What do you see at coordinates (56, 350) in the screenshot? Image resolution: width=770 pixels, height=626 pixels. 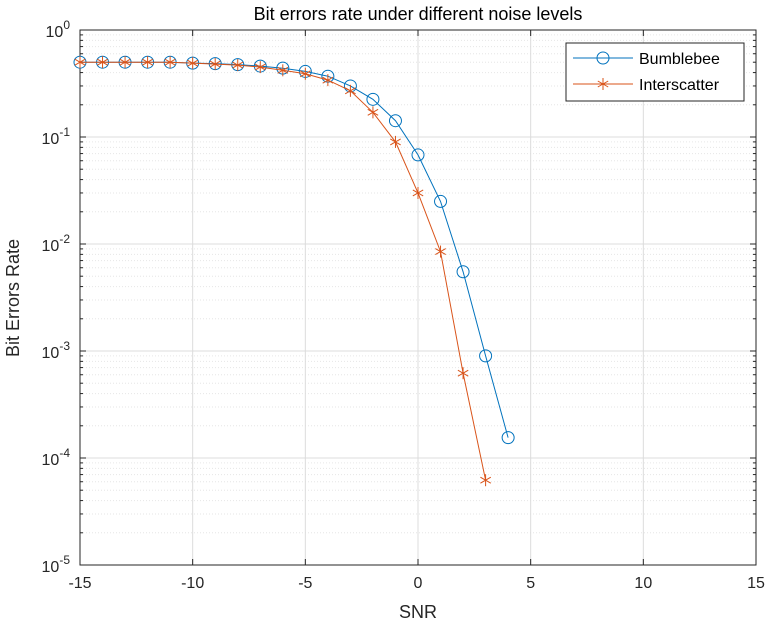 I see `y-tick-label: 10⁻³` at bounding box center [56, 350].